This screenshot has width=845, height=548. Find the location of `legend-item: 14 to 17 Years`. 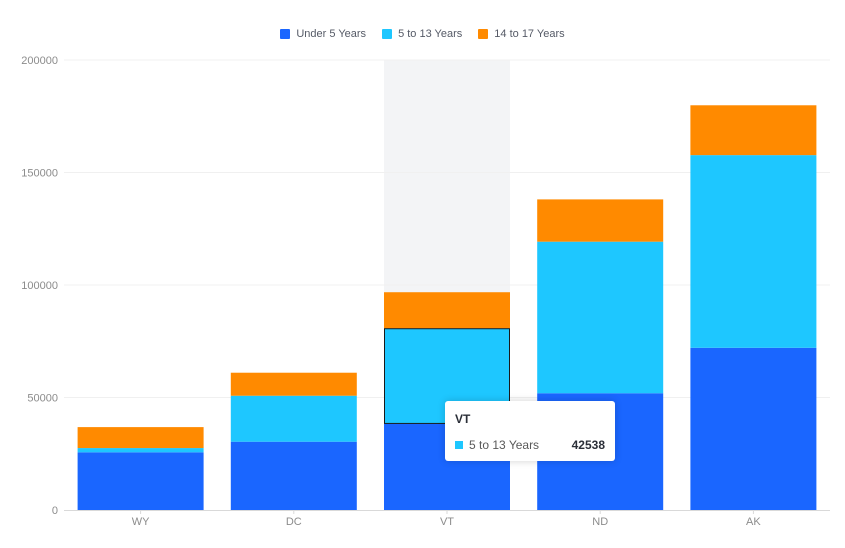

legend-item: 14 to 17 Years is located at coordinates (521, 34).